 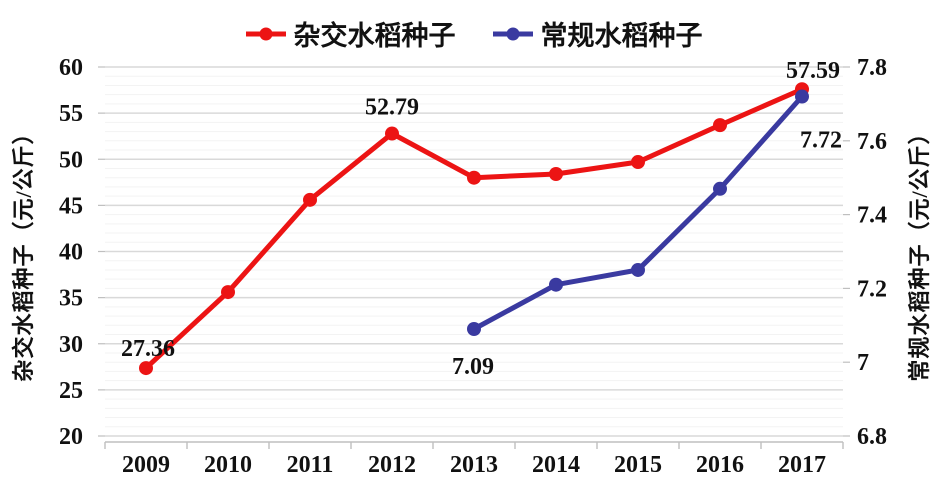 I want to click on legend-item-conventional-rice: 常规水稻种子, so click(x=597, y=33).